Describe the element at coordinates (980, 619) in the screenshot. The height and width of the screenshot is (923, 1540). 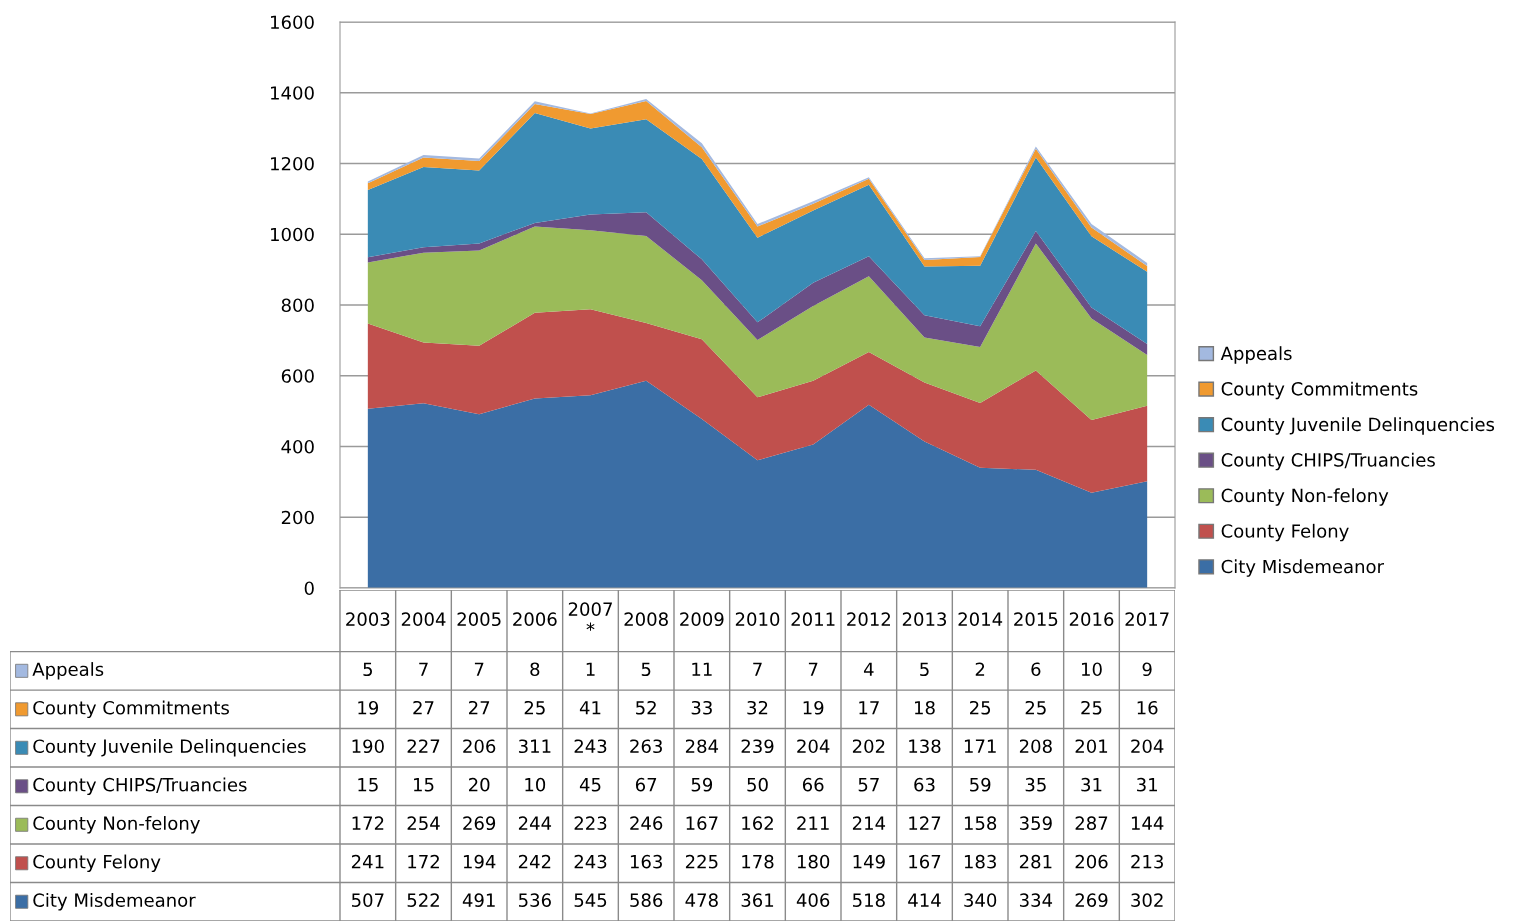
I see `x-tick-label: 2014` at that location.